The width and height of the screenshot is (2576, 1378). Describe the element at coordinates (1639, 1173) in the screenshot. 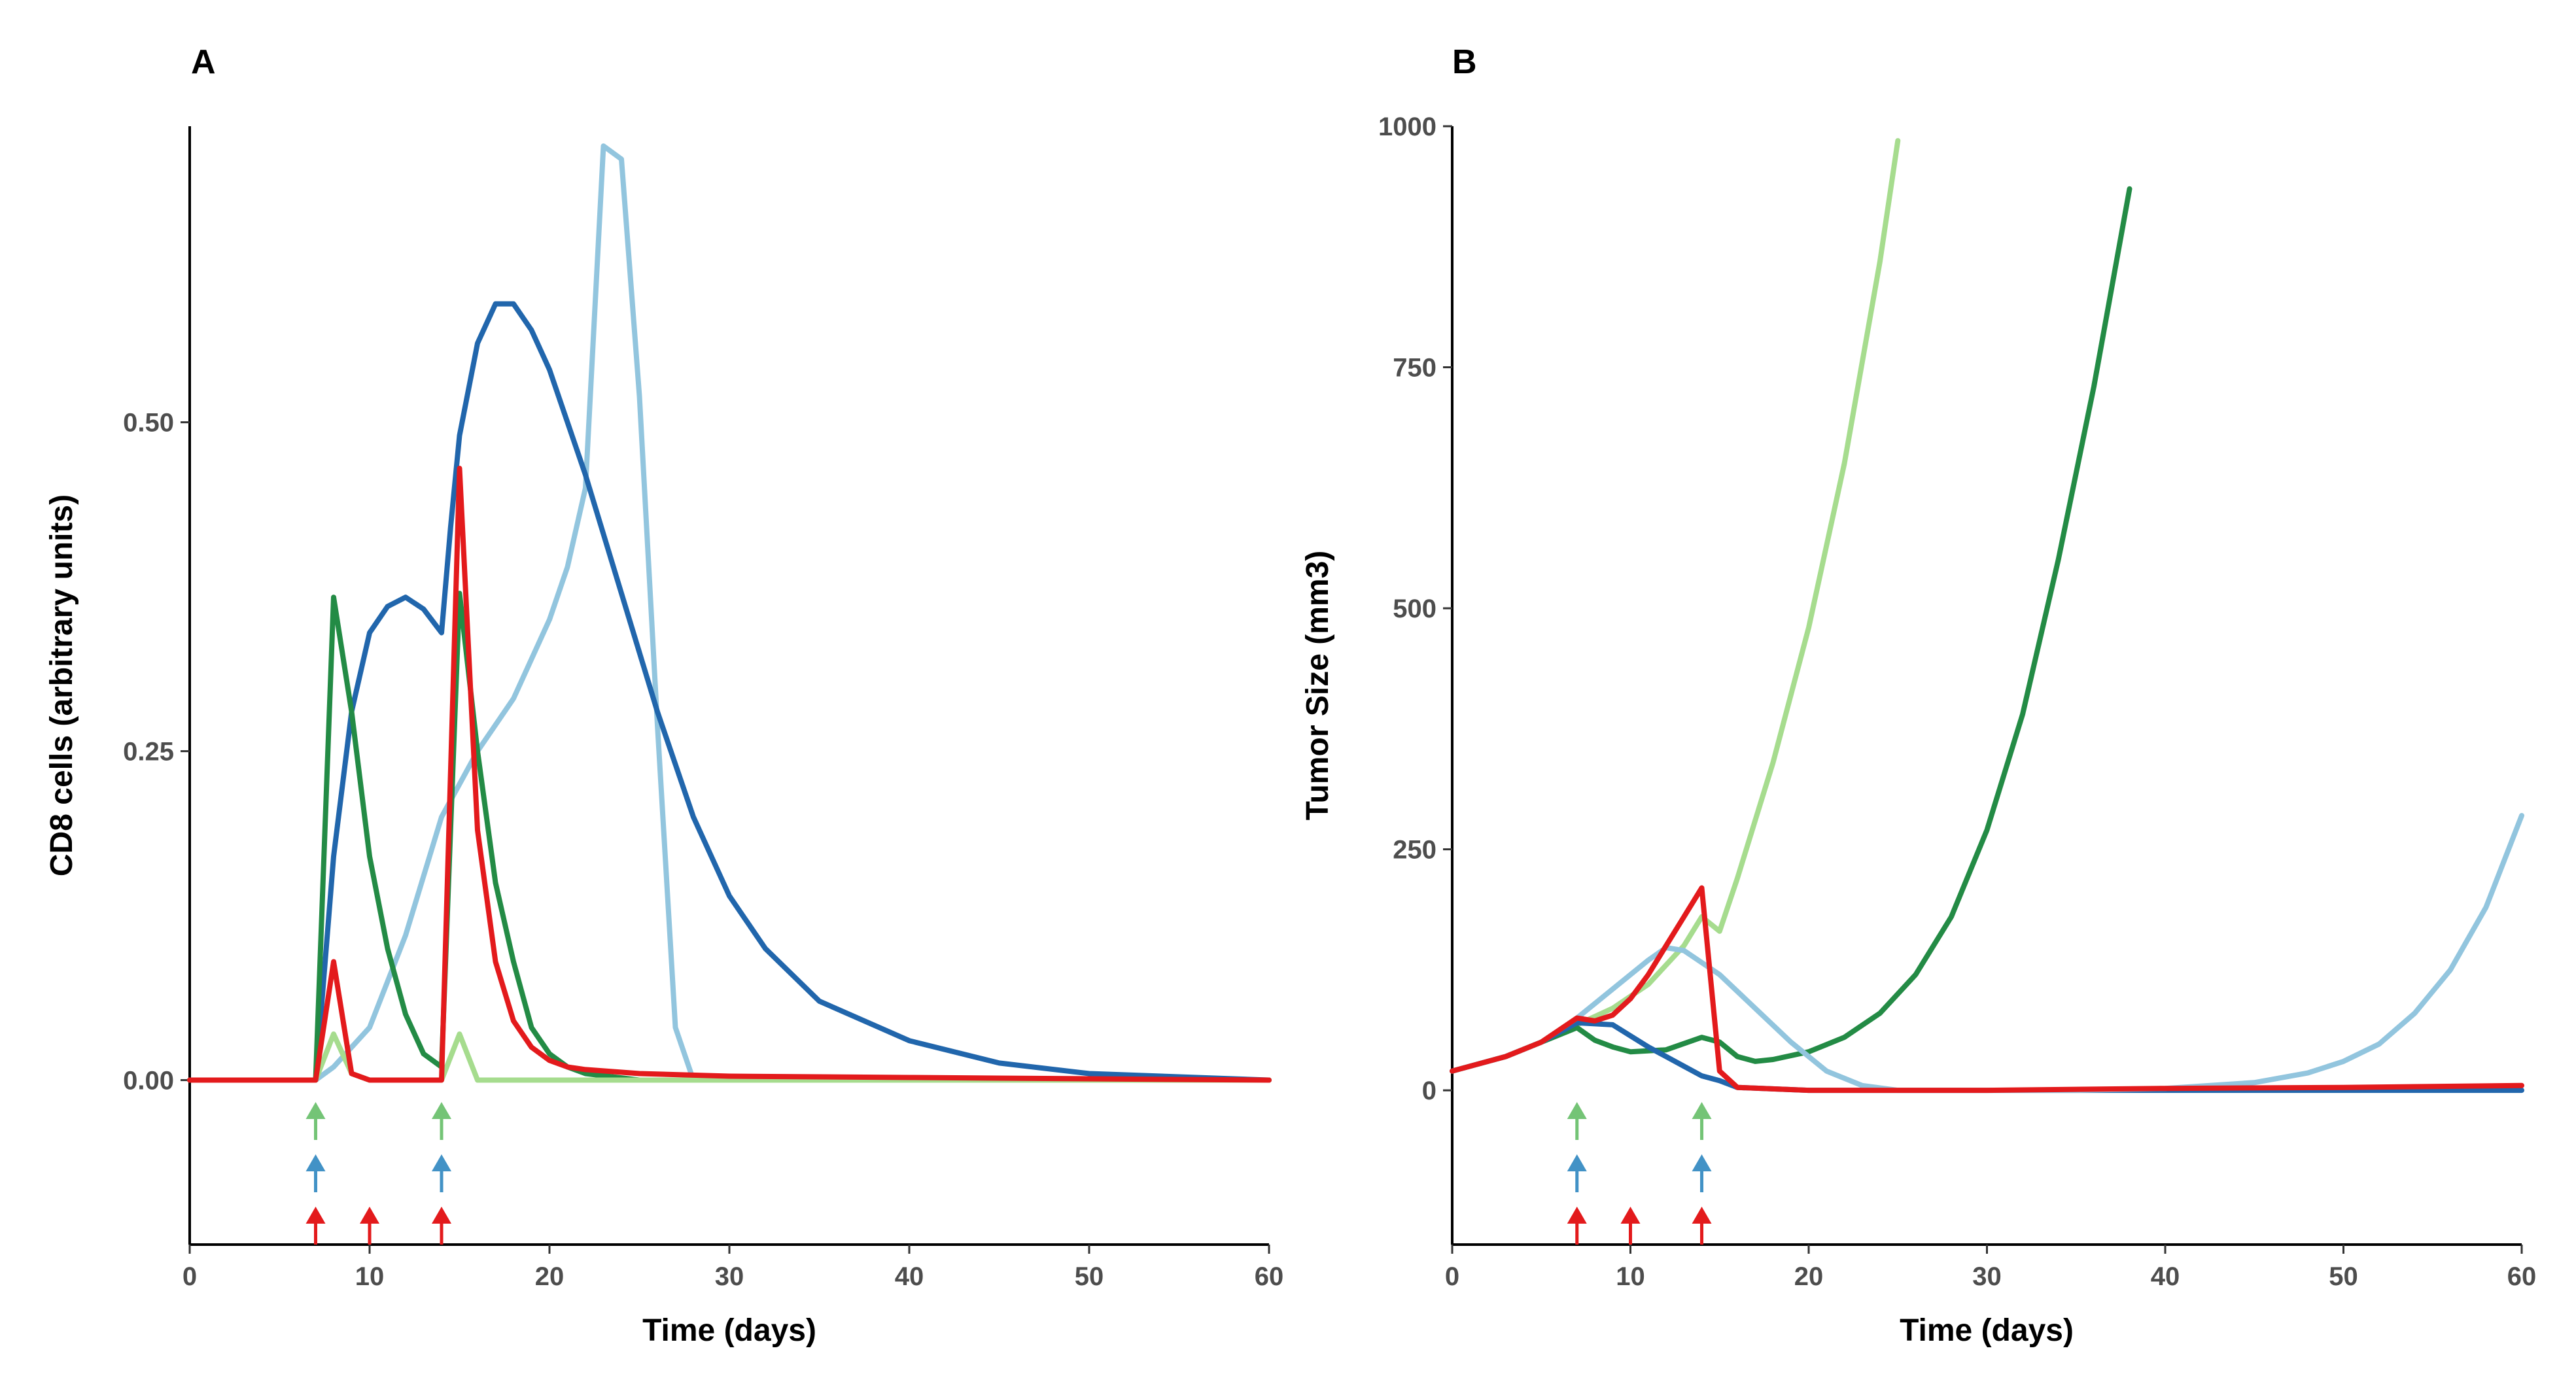

I see `dose-arrows-b` at that location.